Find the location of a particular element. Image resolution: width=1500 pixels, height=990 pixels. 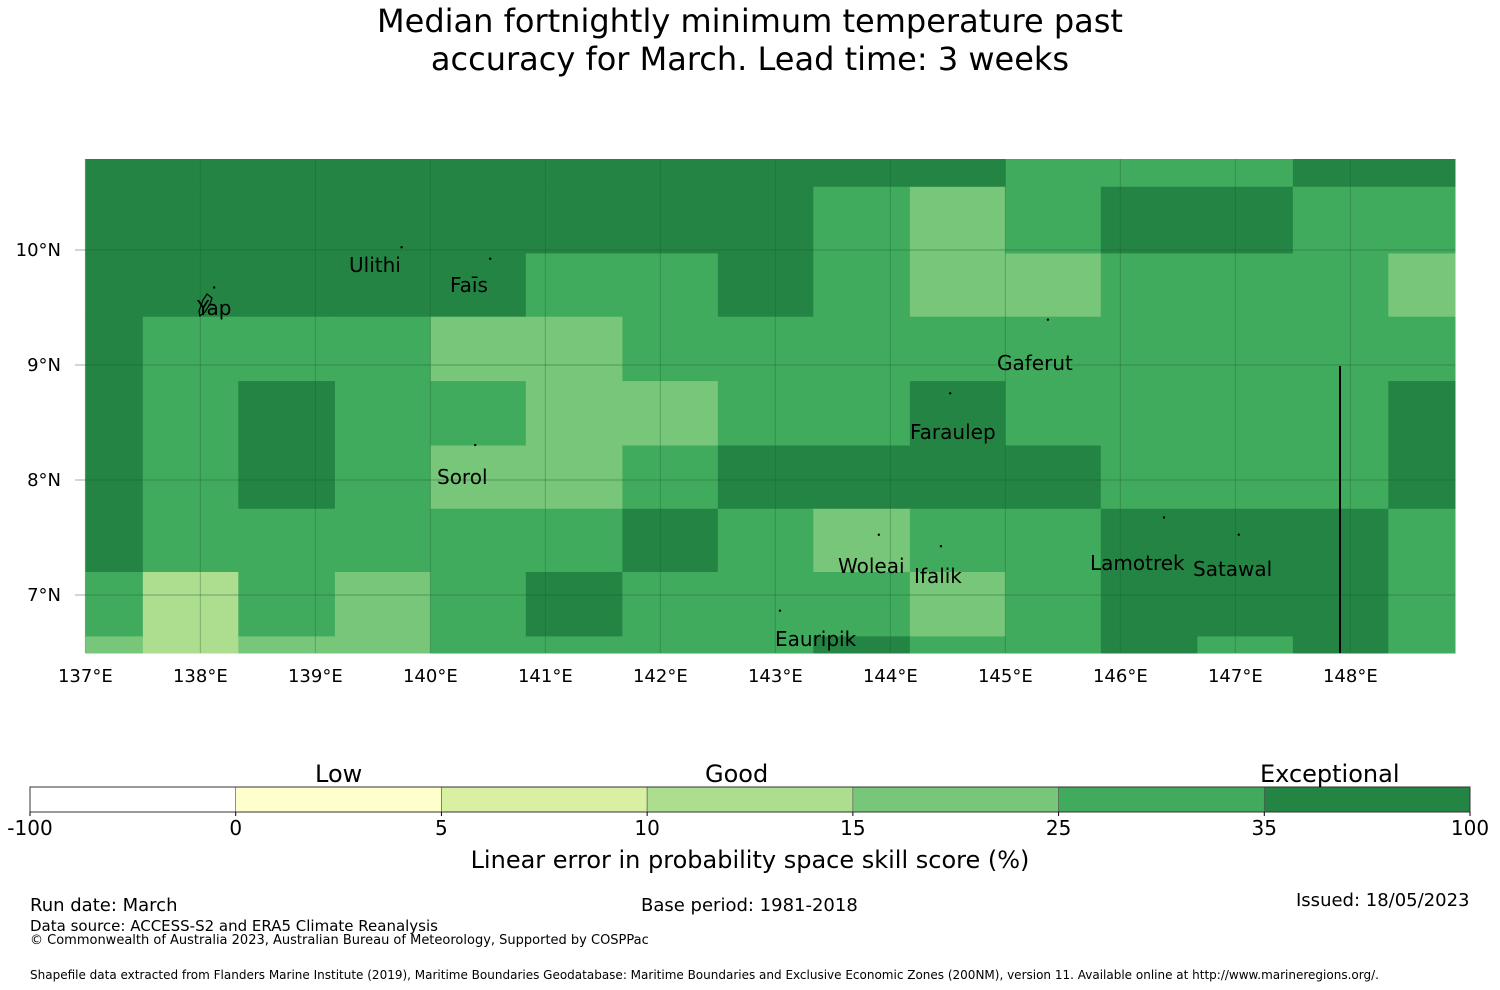

longitude-tick-label: 145°E is located at coordinates (1005, 676).